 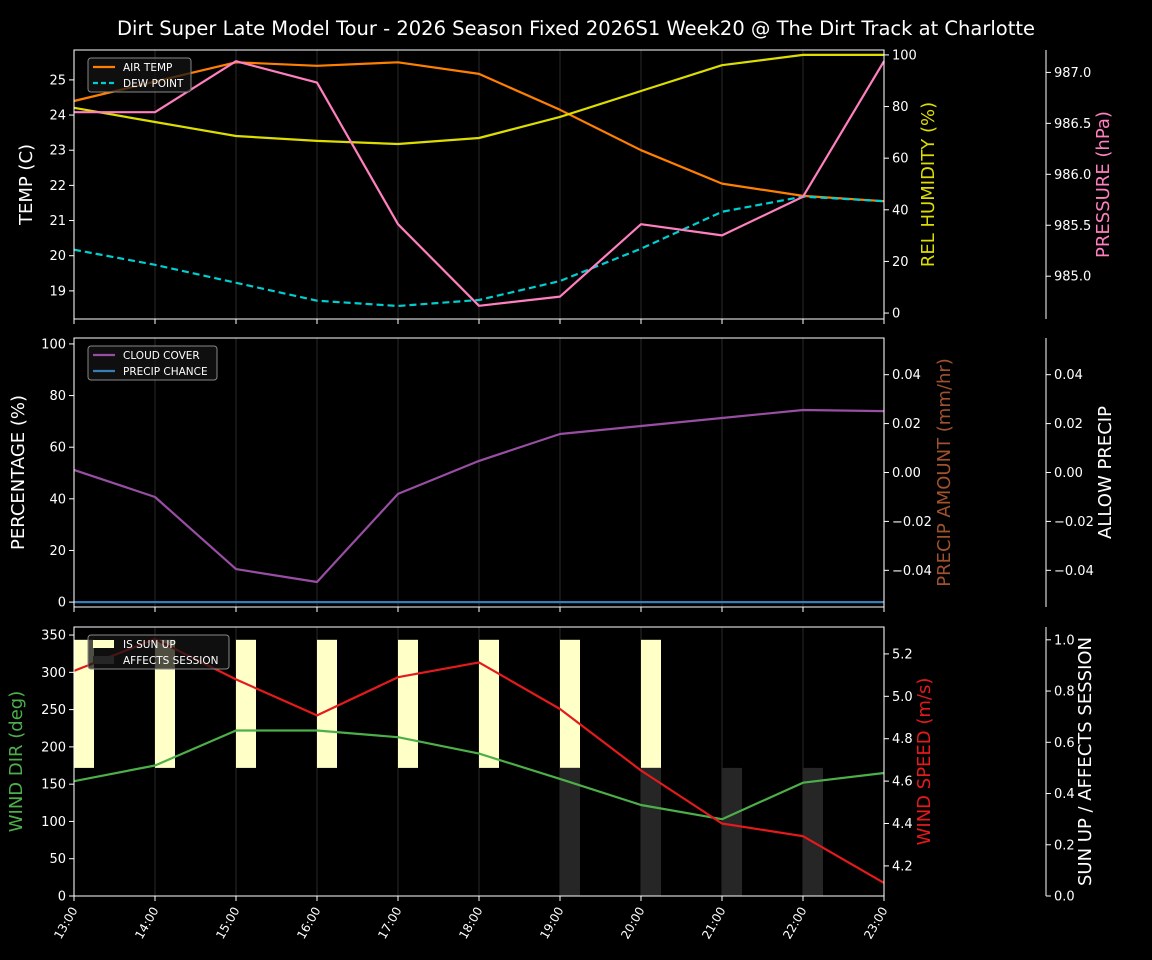 I want to click on axis-label-right1: REL HUMIDITY (%), so click(x=928, y=184).